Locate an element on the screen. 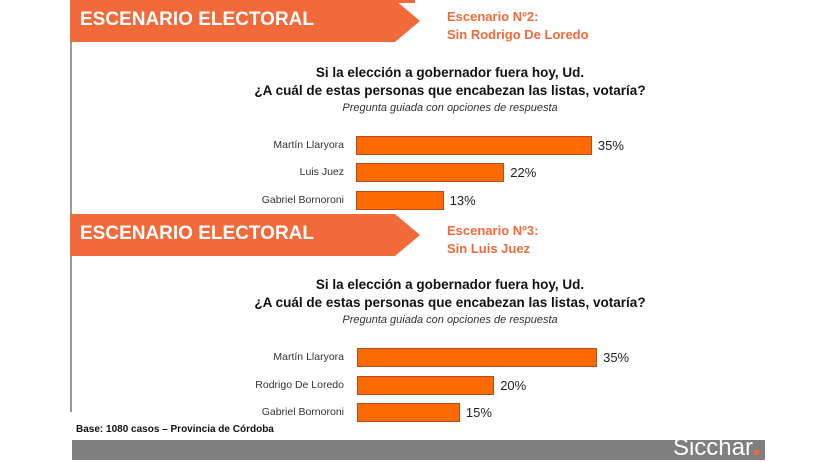  data-label: 15% is located at coordinates (478, 412).